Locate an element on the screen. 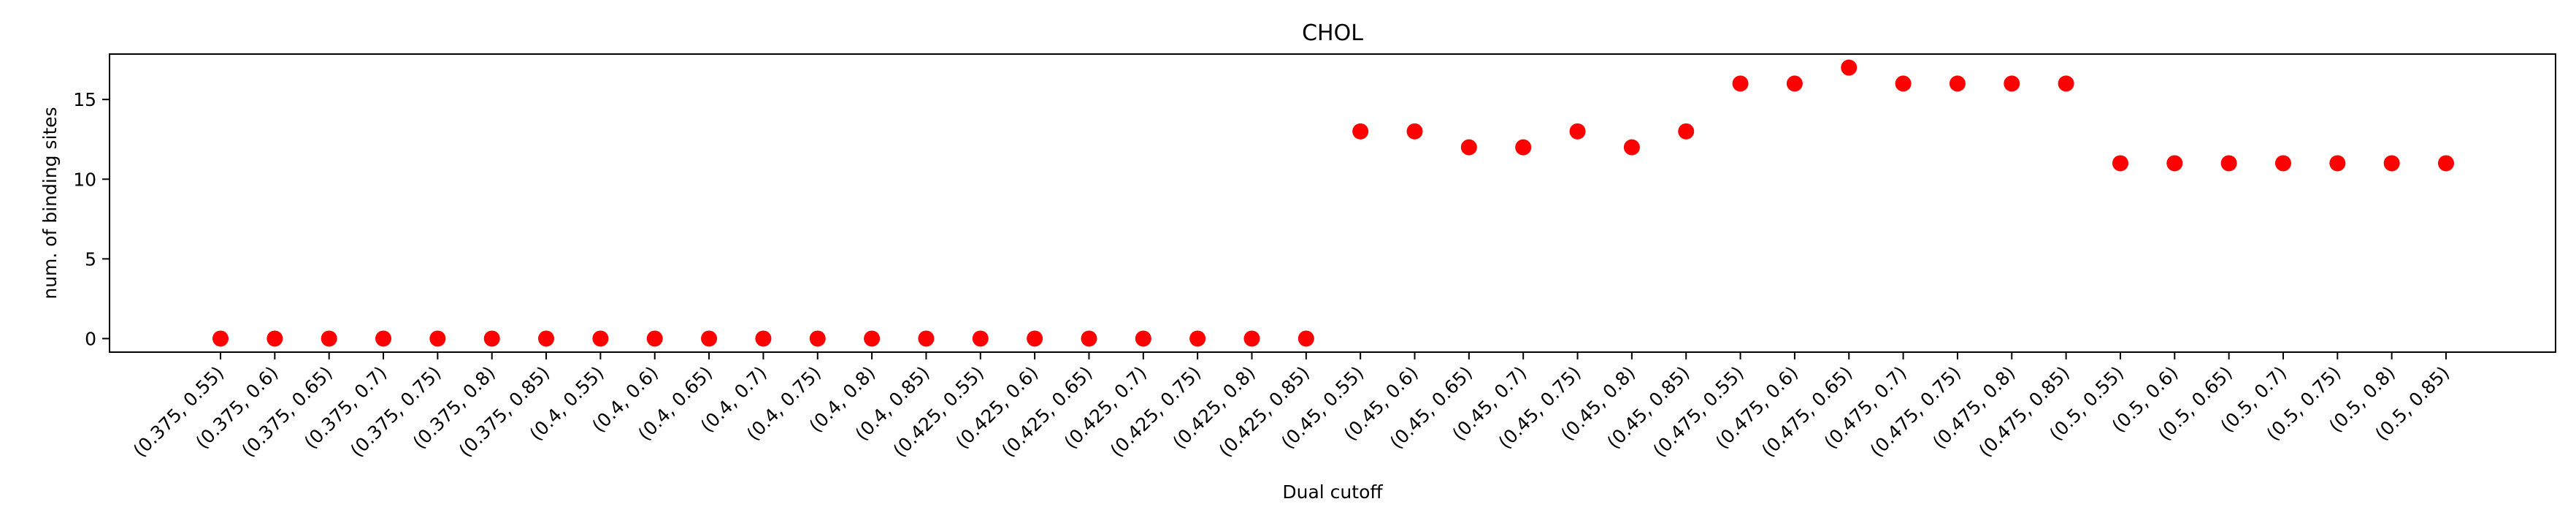 Image resolution: width=2576 pixels, height=526 pixels. y-tick-label: 0 is located at coordinates (90, 338).